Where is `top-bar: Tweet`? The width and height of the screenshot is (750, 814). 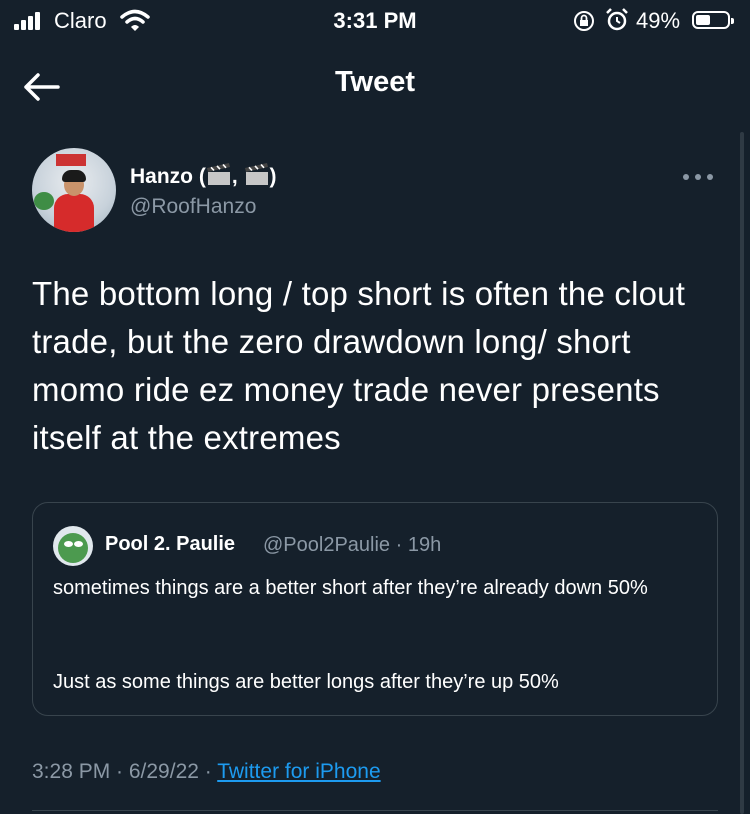
top-bar: Tweet is located at coordinates (375, 85).